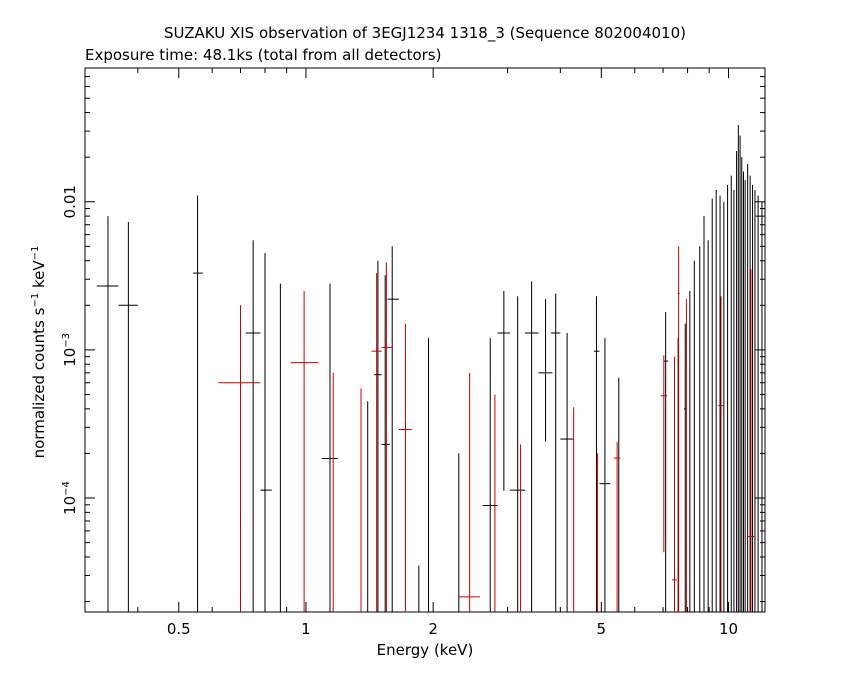 The image size is (850, 684). I want to click on y-axis-label-base: normalized counts s, so click(39, 382).